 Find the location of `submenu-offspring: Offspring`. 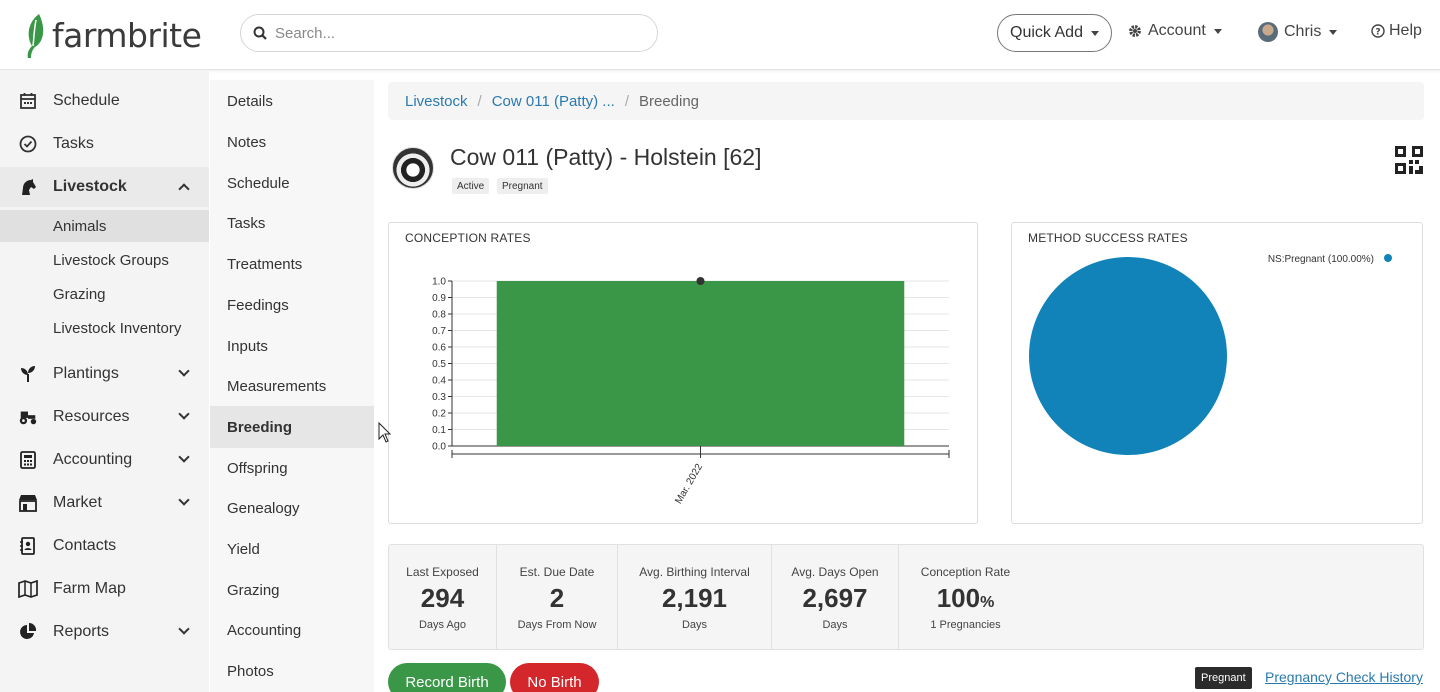

submenu-offspring: Offspring is located at coordinates (257, 468).